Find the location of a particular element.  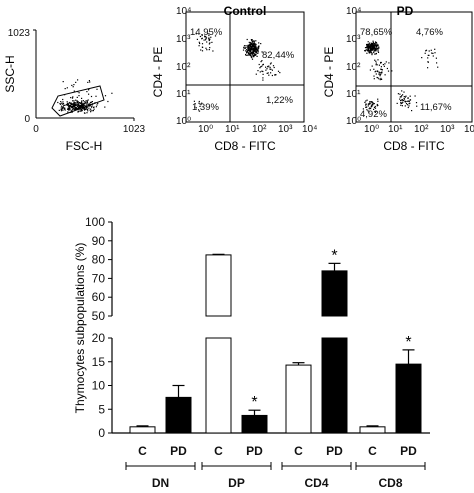

fsc-ssc-ylabel: SSC-H is located at coordinates (10, 73).